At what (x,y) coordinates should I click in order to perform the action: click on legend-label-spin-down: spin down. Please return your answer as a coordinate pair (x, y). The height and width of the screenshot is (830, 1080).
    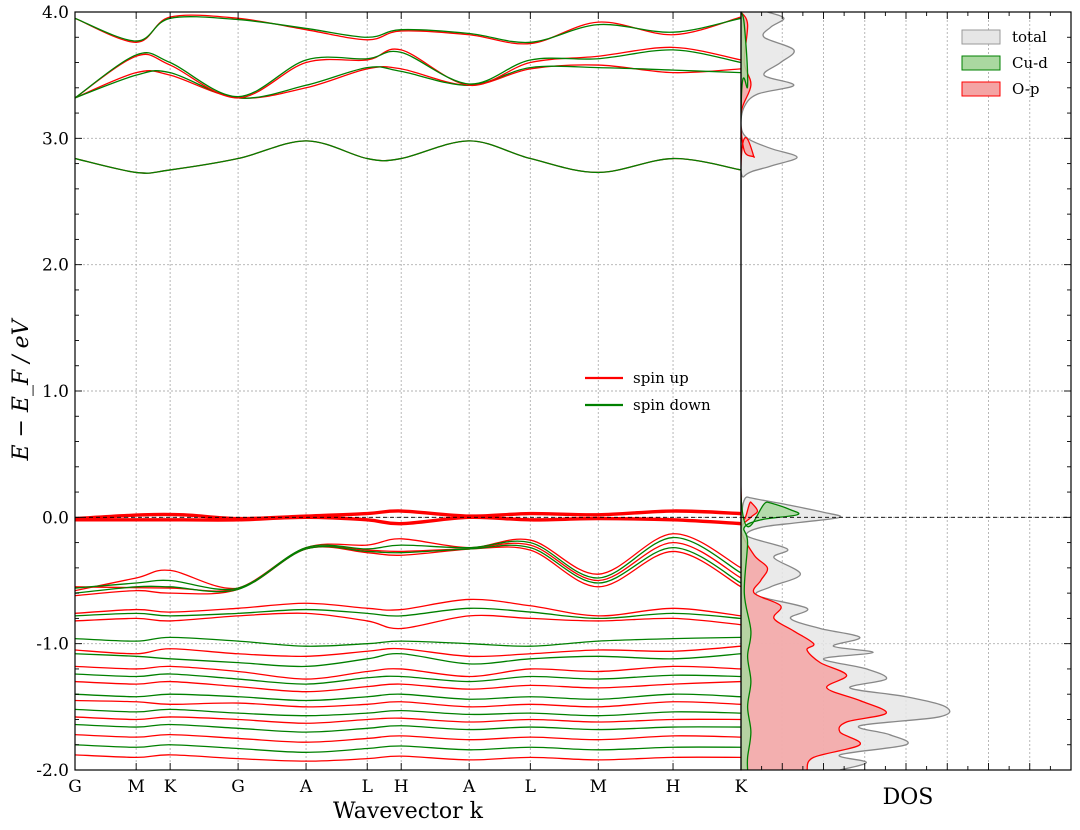
    Looking at the image, I should click on (672, 405).